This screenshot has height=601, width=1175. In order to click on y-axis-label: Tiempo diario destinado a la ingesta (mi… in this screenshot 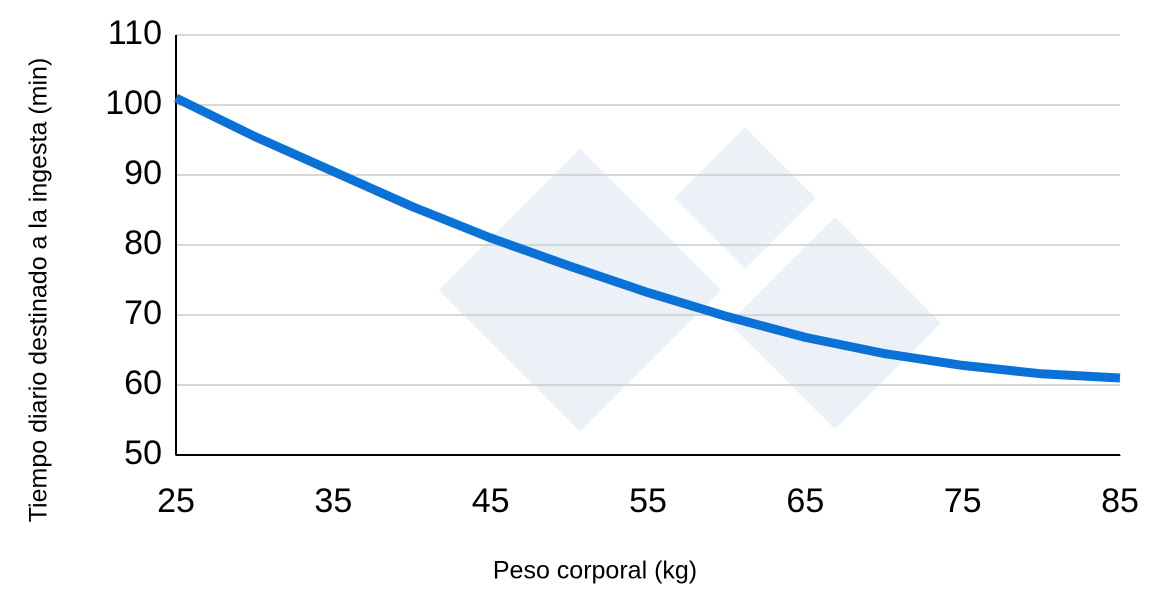, I will do `click(39, 290)`.